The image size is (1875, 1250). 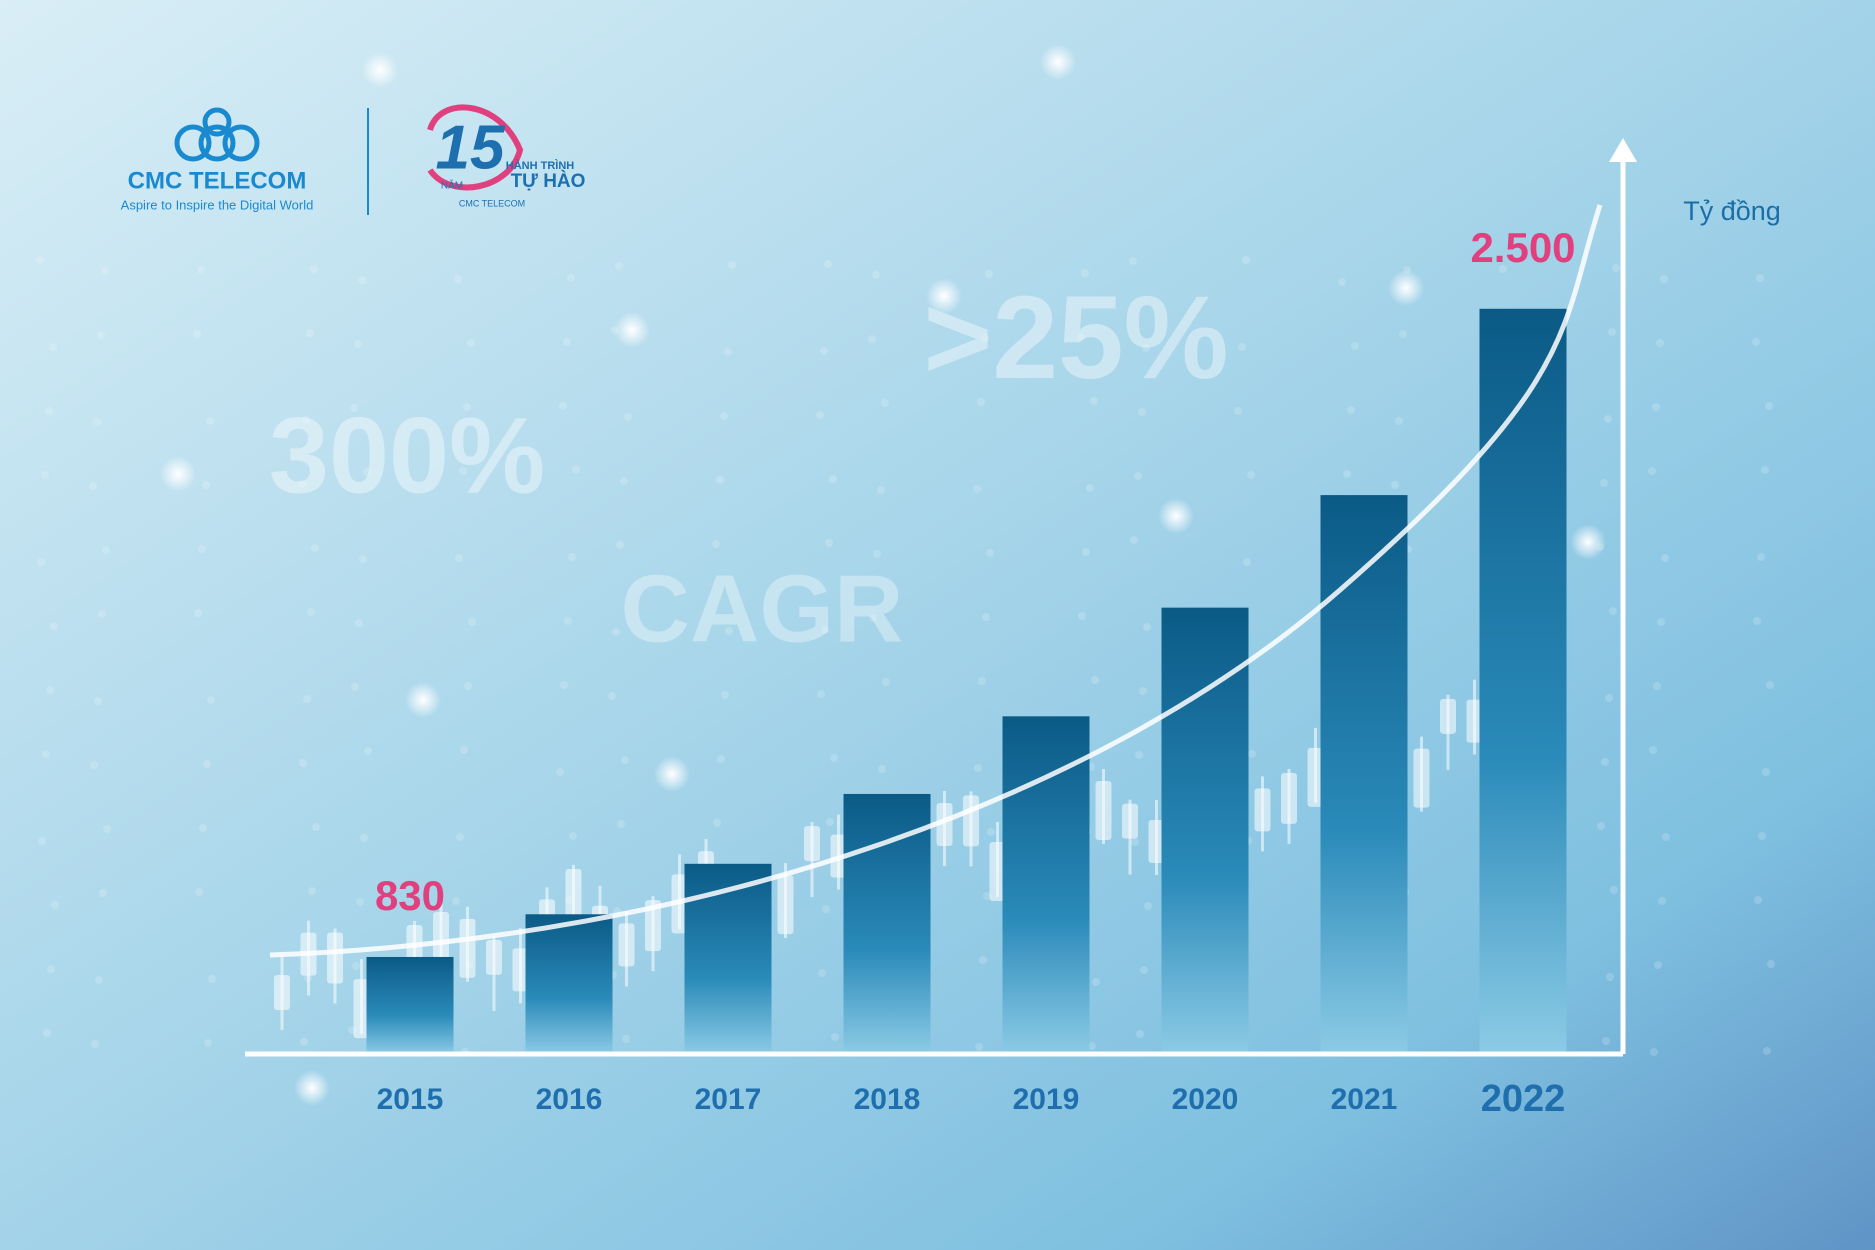 What do you see at coordinates (569, 1099) in the screenshot?
I see `x-tick-label: 2016` at bounding box center [569, 1099].